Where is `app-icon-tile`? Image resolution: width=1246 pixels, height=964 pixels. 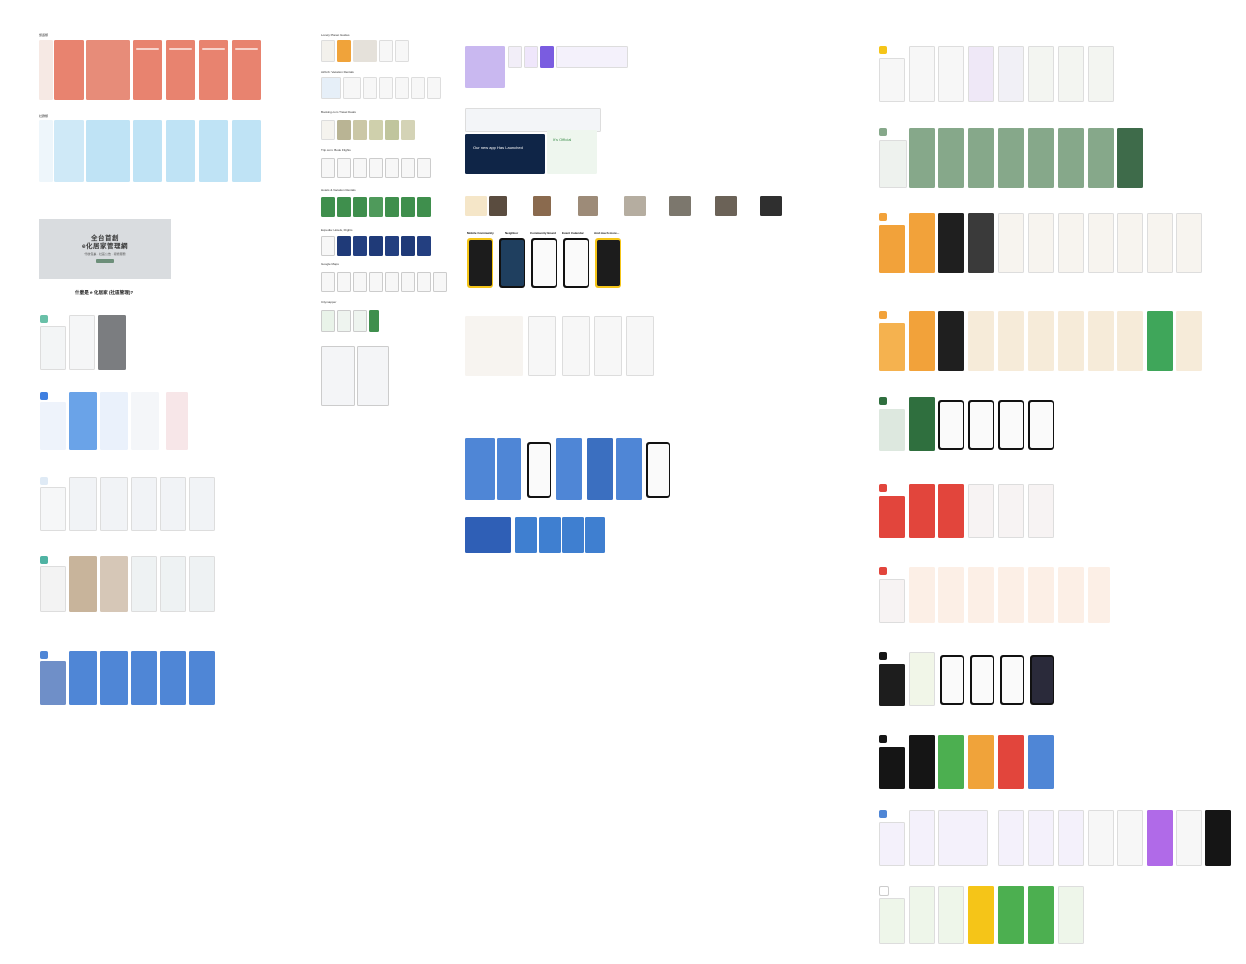
app-icon-tile is located at coordinates (46, 70).